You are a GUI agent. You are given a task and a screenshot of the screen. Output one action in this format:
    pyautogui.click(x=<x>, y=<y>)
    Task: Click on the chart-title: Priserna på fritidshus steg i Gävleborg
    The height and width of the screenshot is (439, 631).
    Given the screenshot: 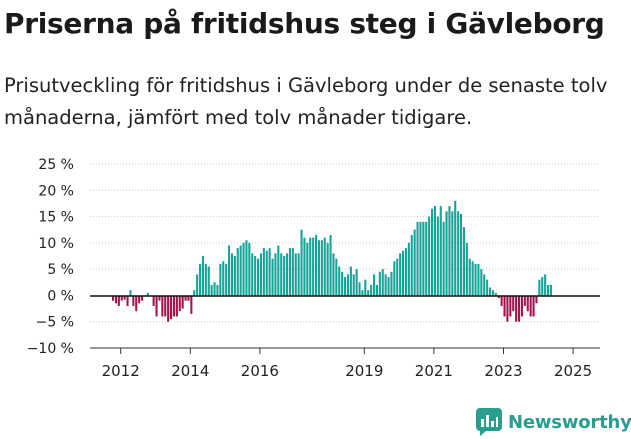 What is the action you would take?
    pyautogui.click(x=304, y=23)
    